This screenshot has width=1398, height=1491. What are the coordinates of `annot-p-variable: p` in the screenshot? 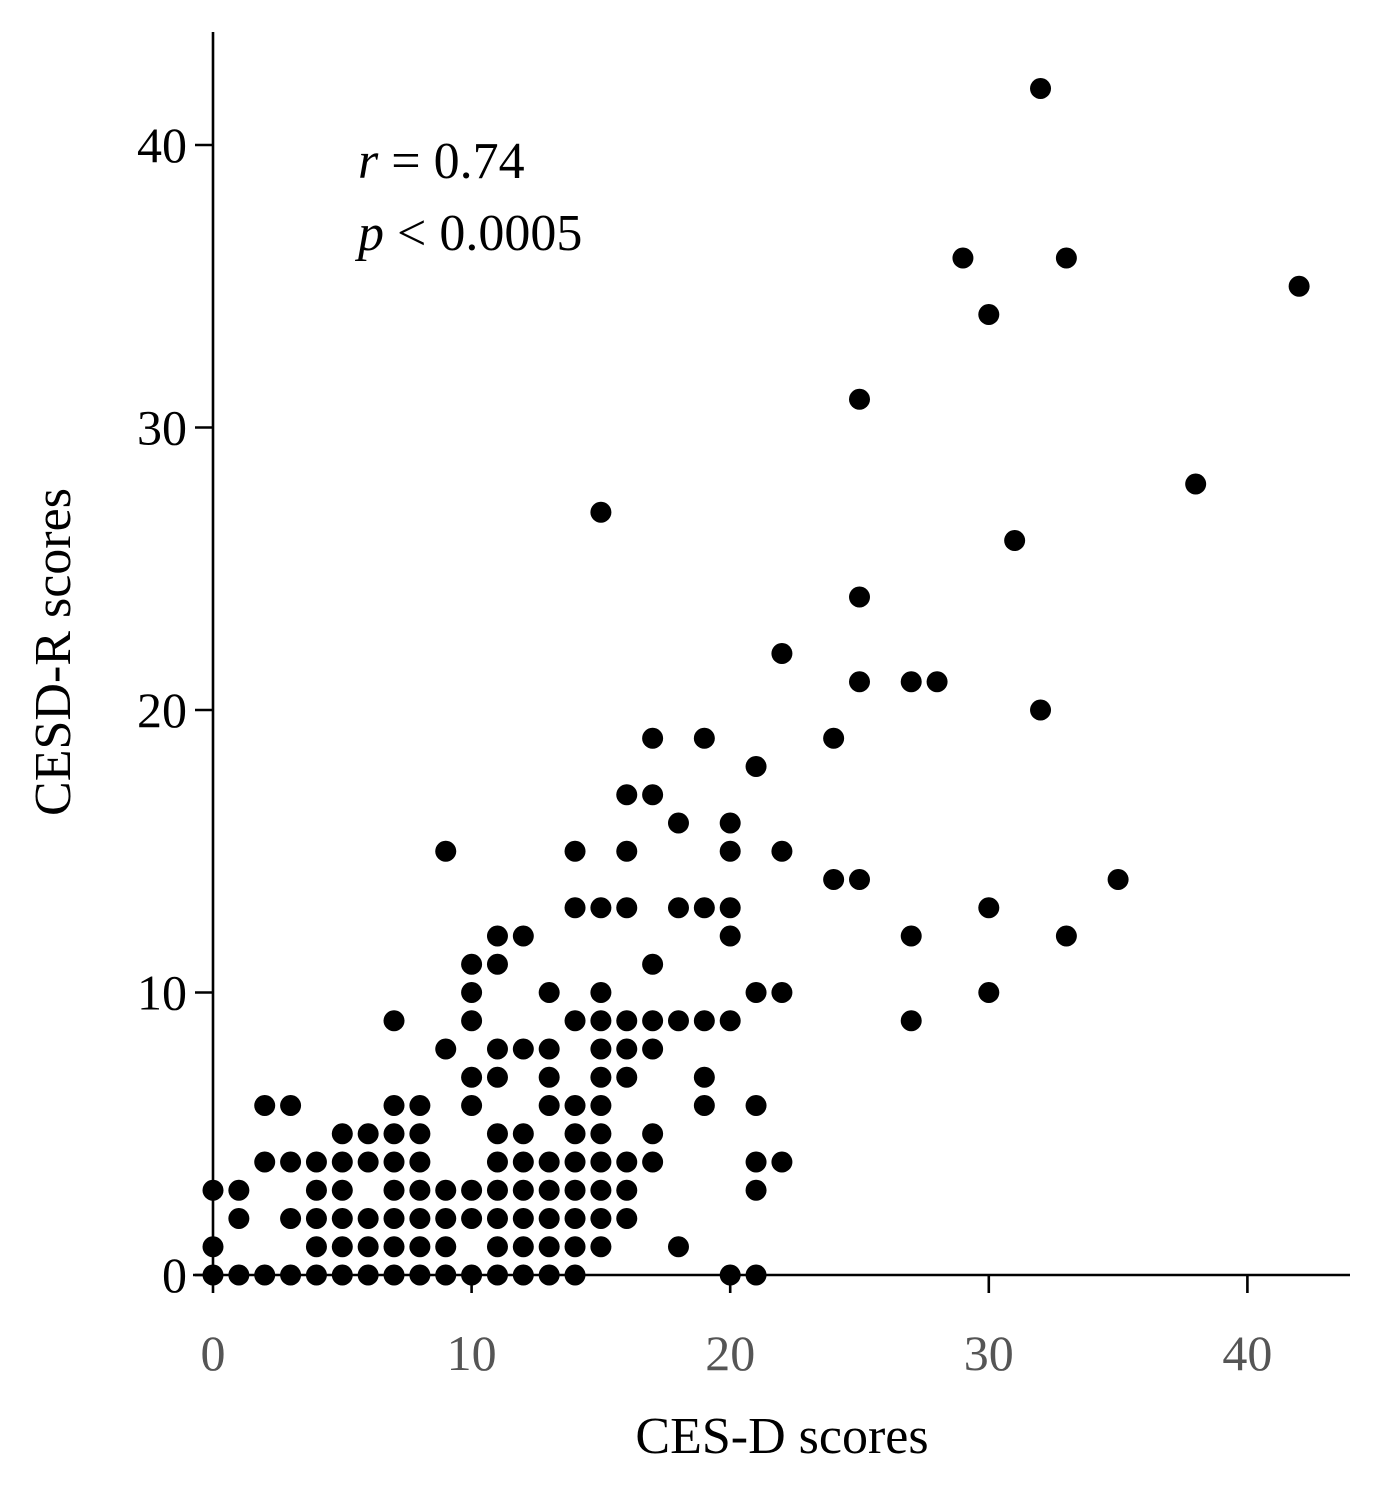 It's located at (369, 233).